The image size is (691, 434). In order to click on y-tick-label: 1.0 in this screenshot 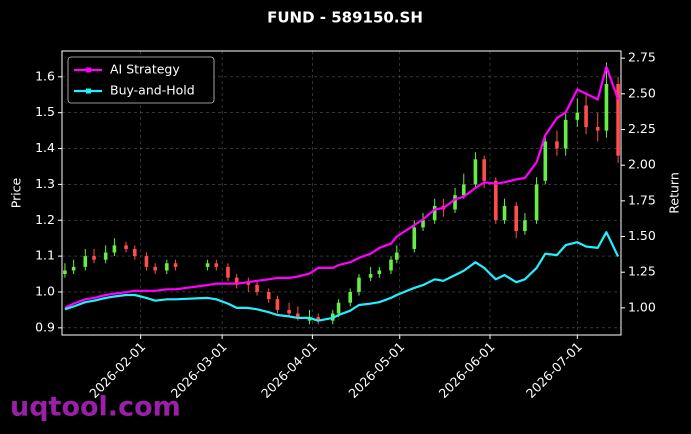, I will do `click(45, 290)`.